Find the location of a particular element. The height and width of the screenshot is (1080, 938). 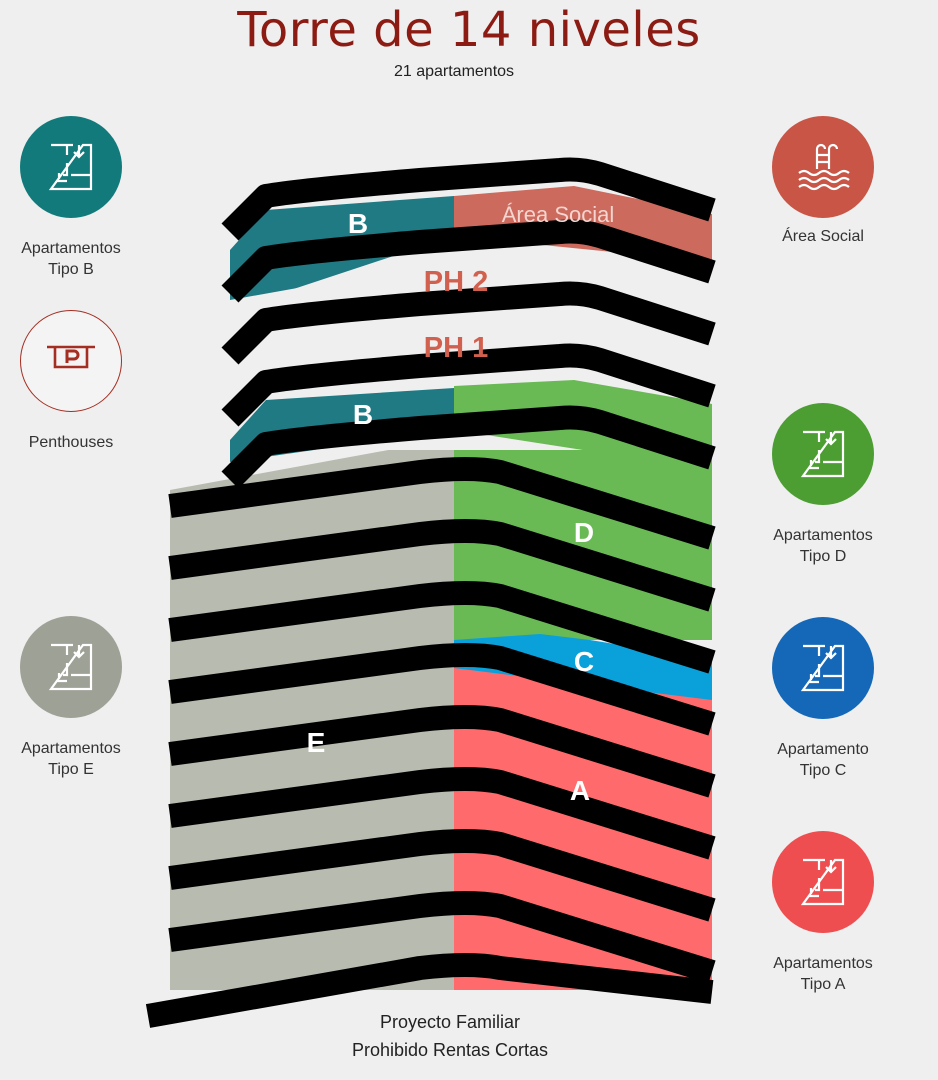

page-title: Torre de 14 niveles is located at coordinates (469, 30).